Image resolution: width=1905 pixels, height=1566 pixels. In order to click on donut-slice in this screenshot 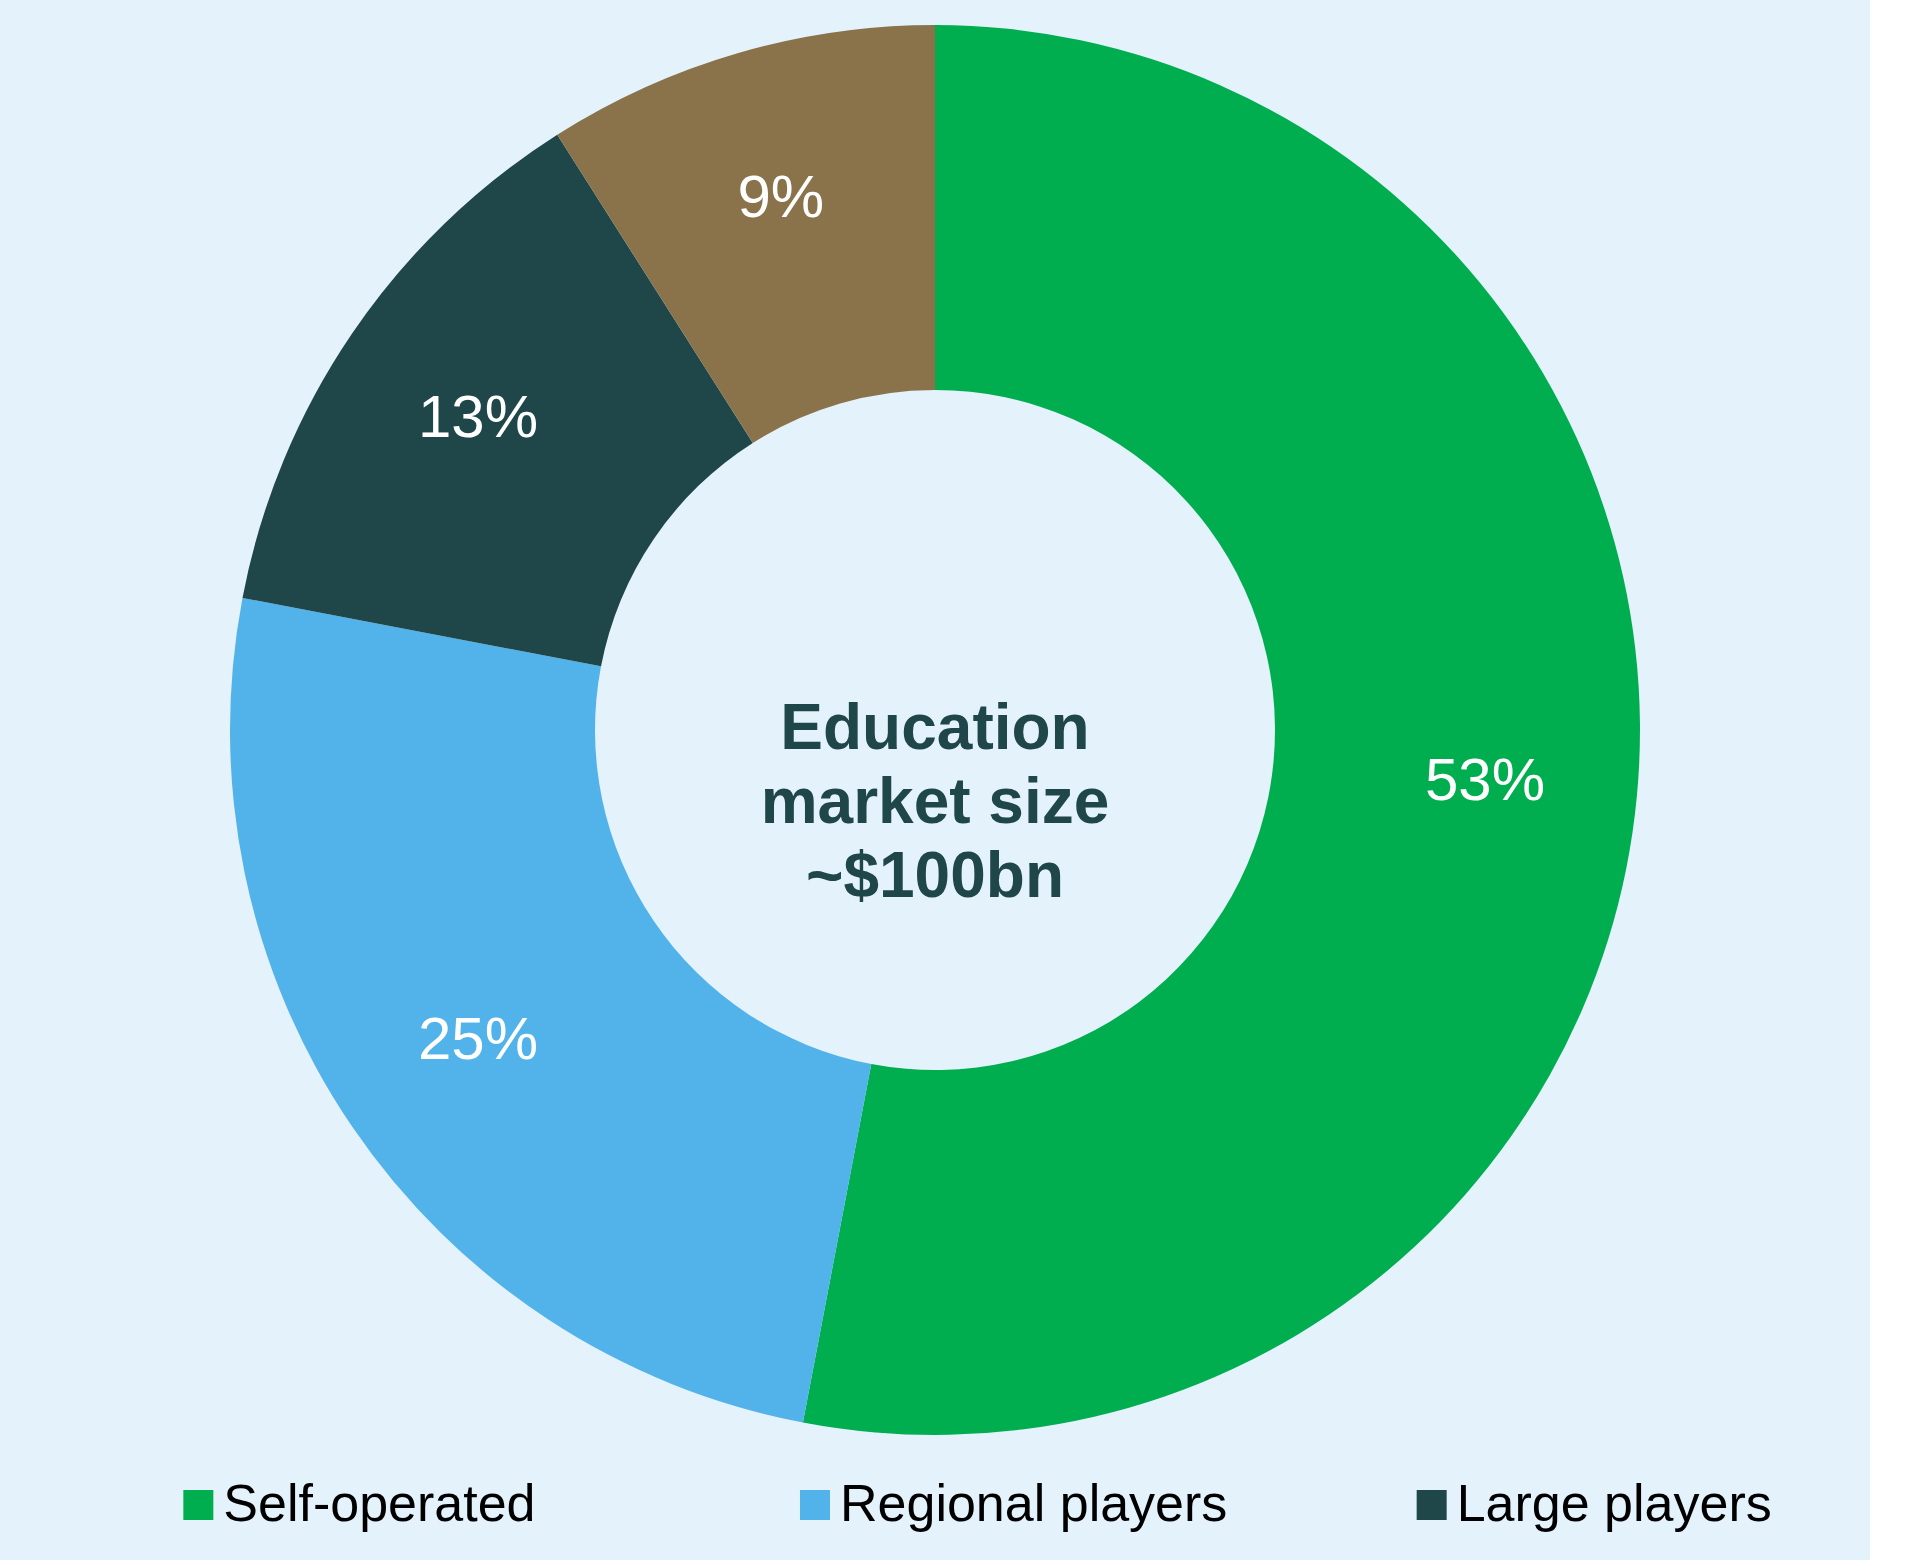, I will do `click(746, 234)`.